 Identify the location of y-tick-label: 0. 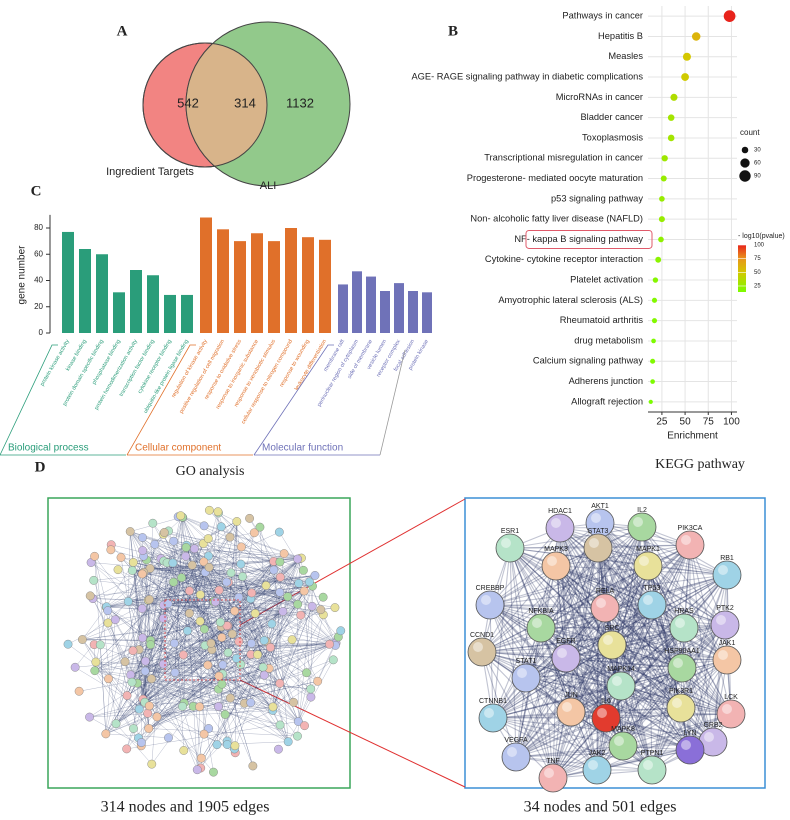
(41, 332).